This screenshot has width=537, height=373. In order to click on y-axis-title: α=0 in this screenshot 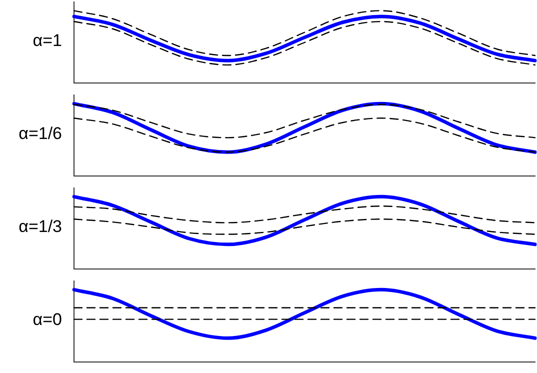, I will do `click(47, 320)`.